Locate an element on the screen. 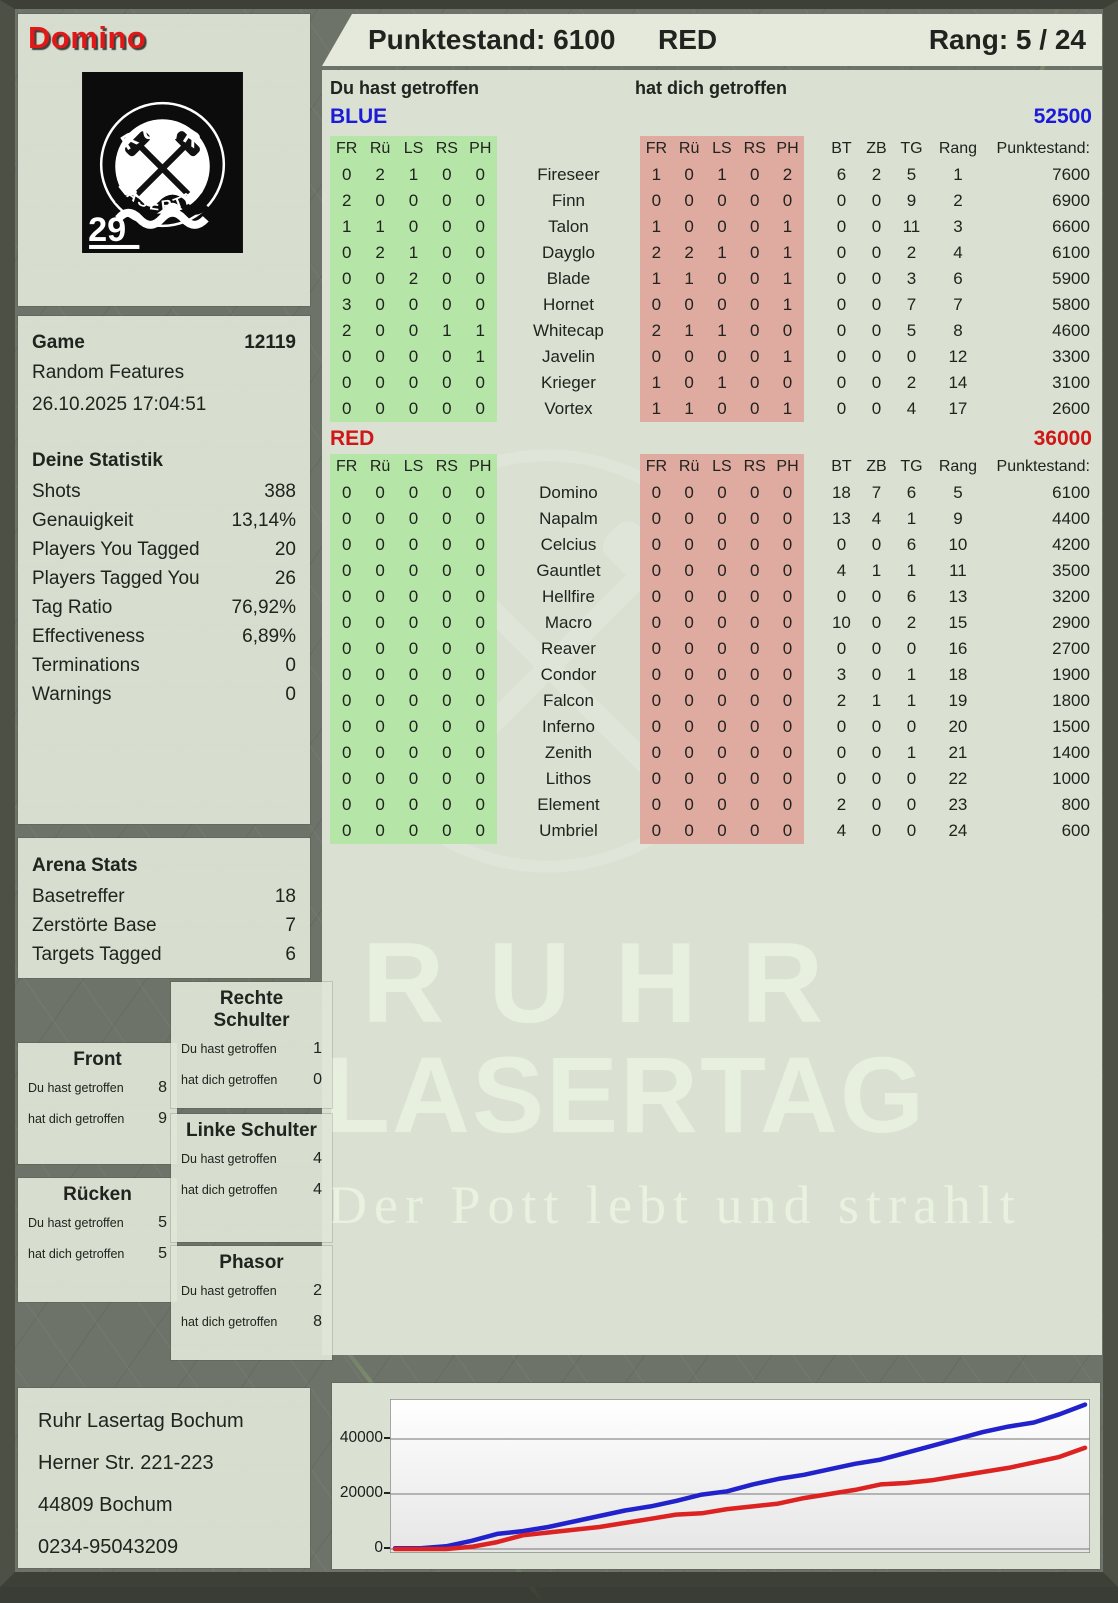  zone-title: Linke Schulter is located at coordinates (251, 1130).